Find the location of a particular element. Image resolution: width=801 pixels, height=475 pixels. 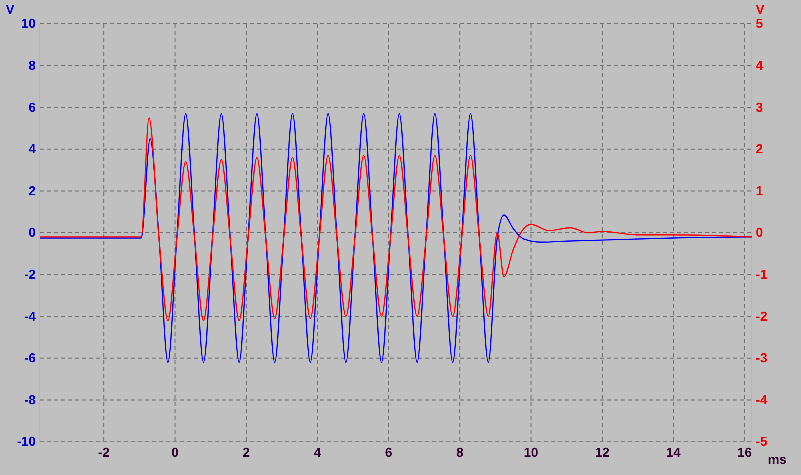

y2-tick-label: 1 is located at coordinates (760, 190).